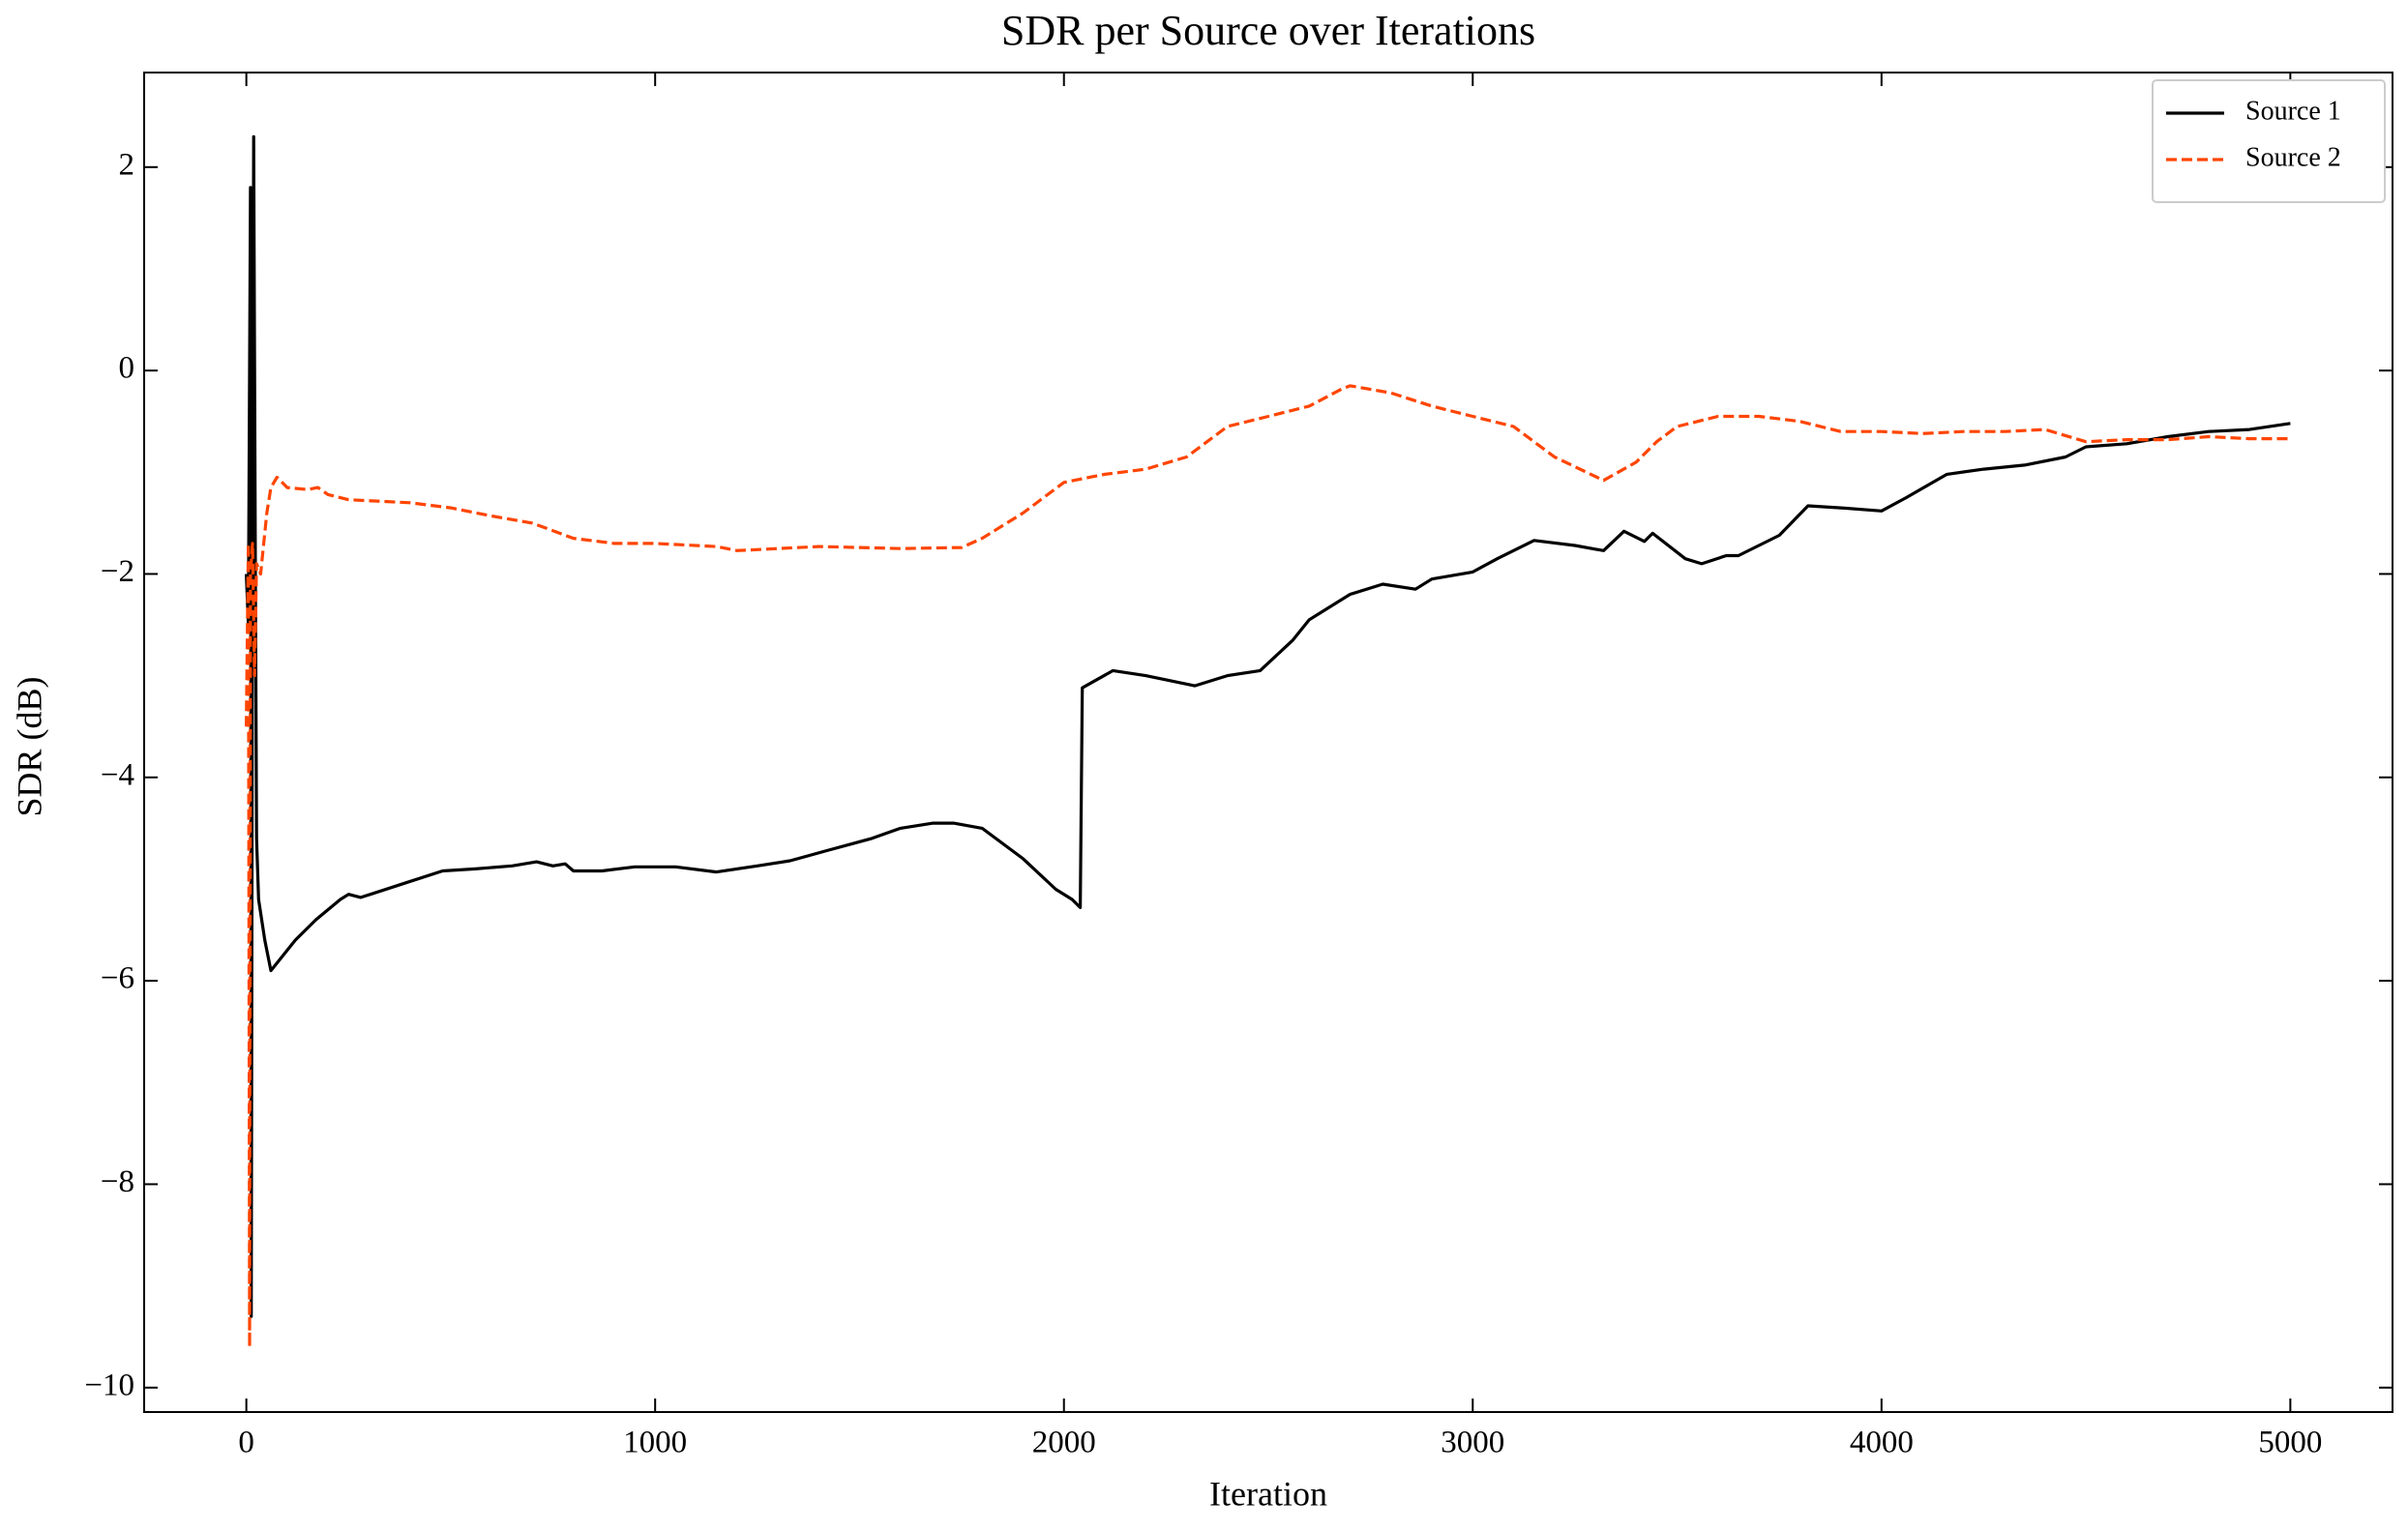 The height and width of the screenshot is (1531, 2408). Describe the element at coordinates (117, 1181) in the screenshot. I see `y-tick-label: −8` at that location.